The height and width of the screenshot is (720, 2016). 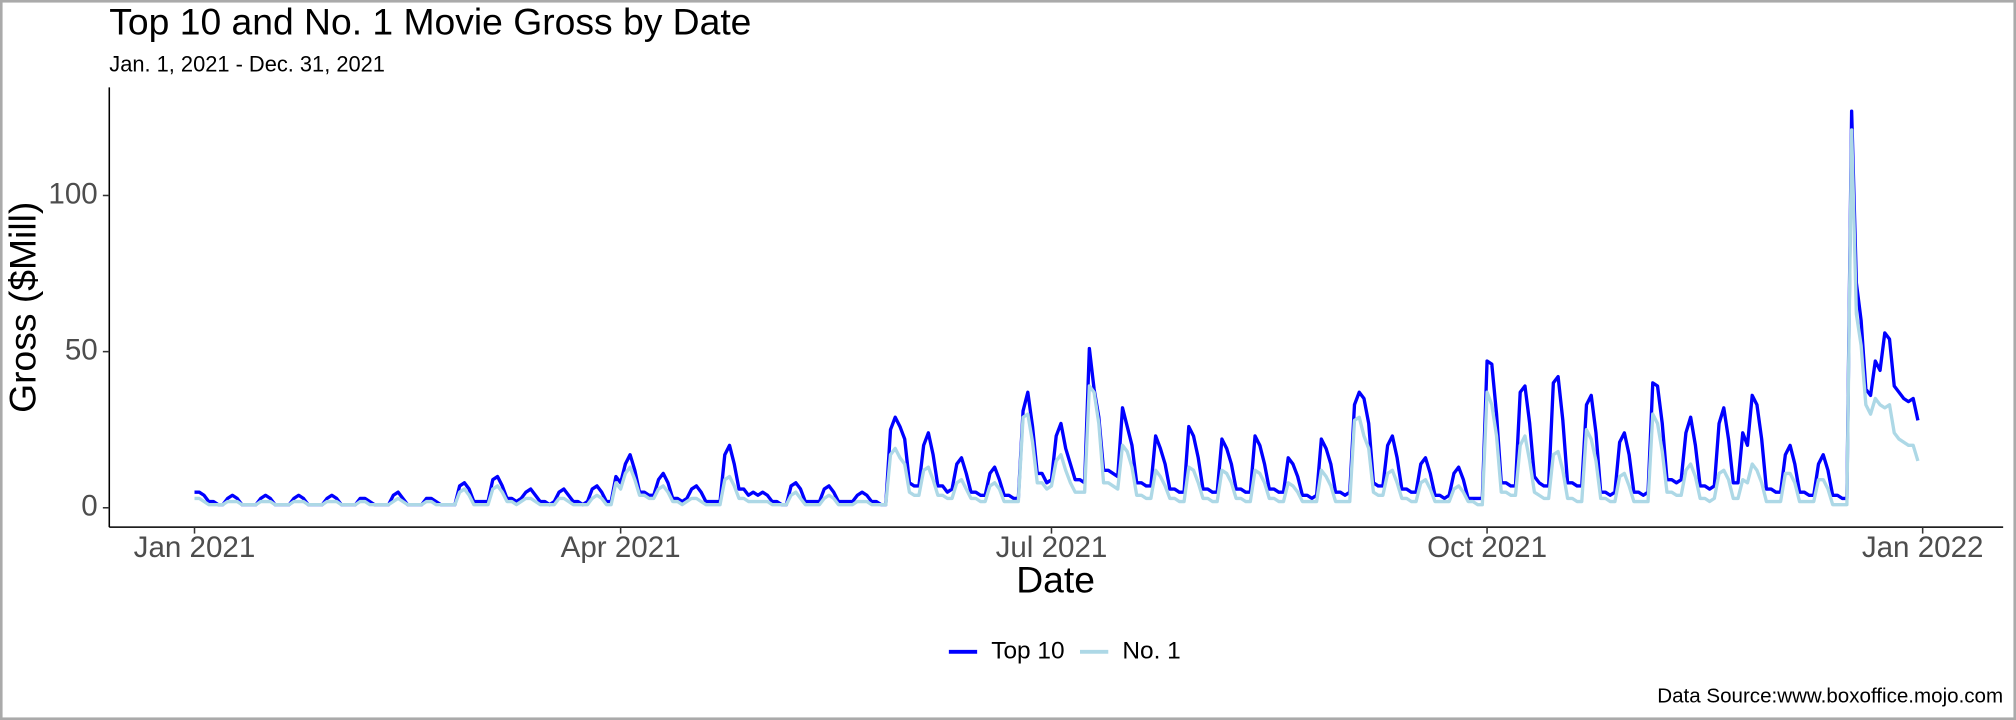 What do you see at coordinates (430, 21) in the screenshot?
I see `chart-title: Top 10 and No. 1 Movie Gross by Date` at bounding box center [430, 21].